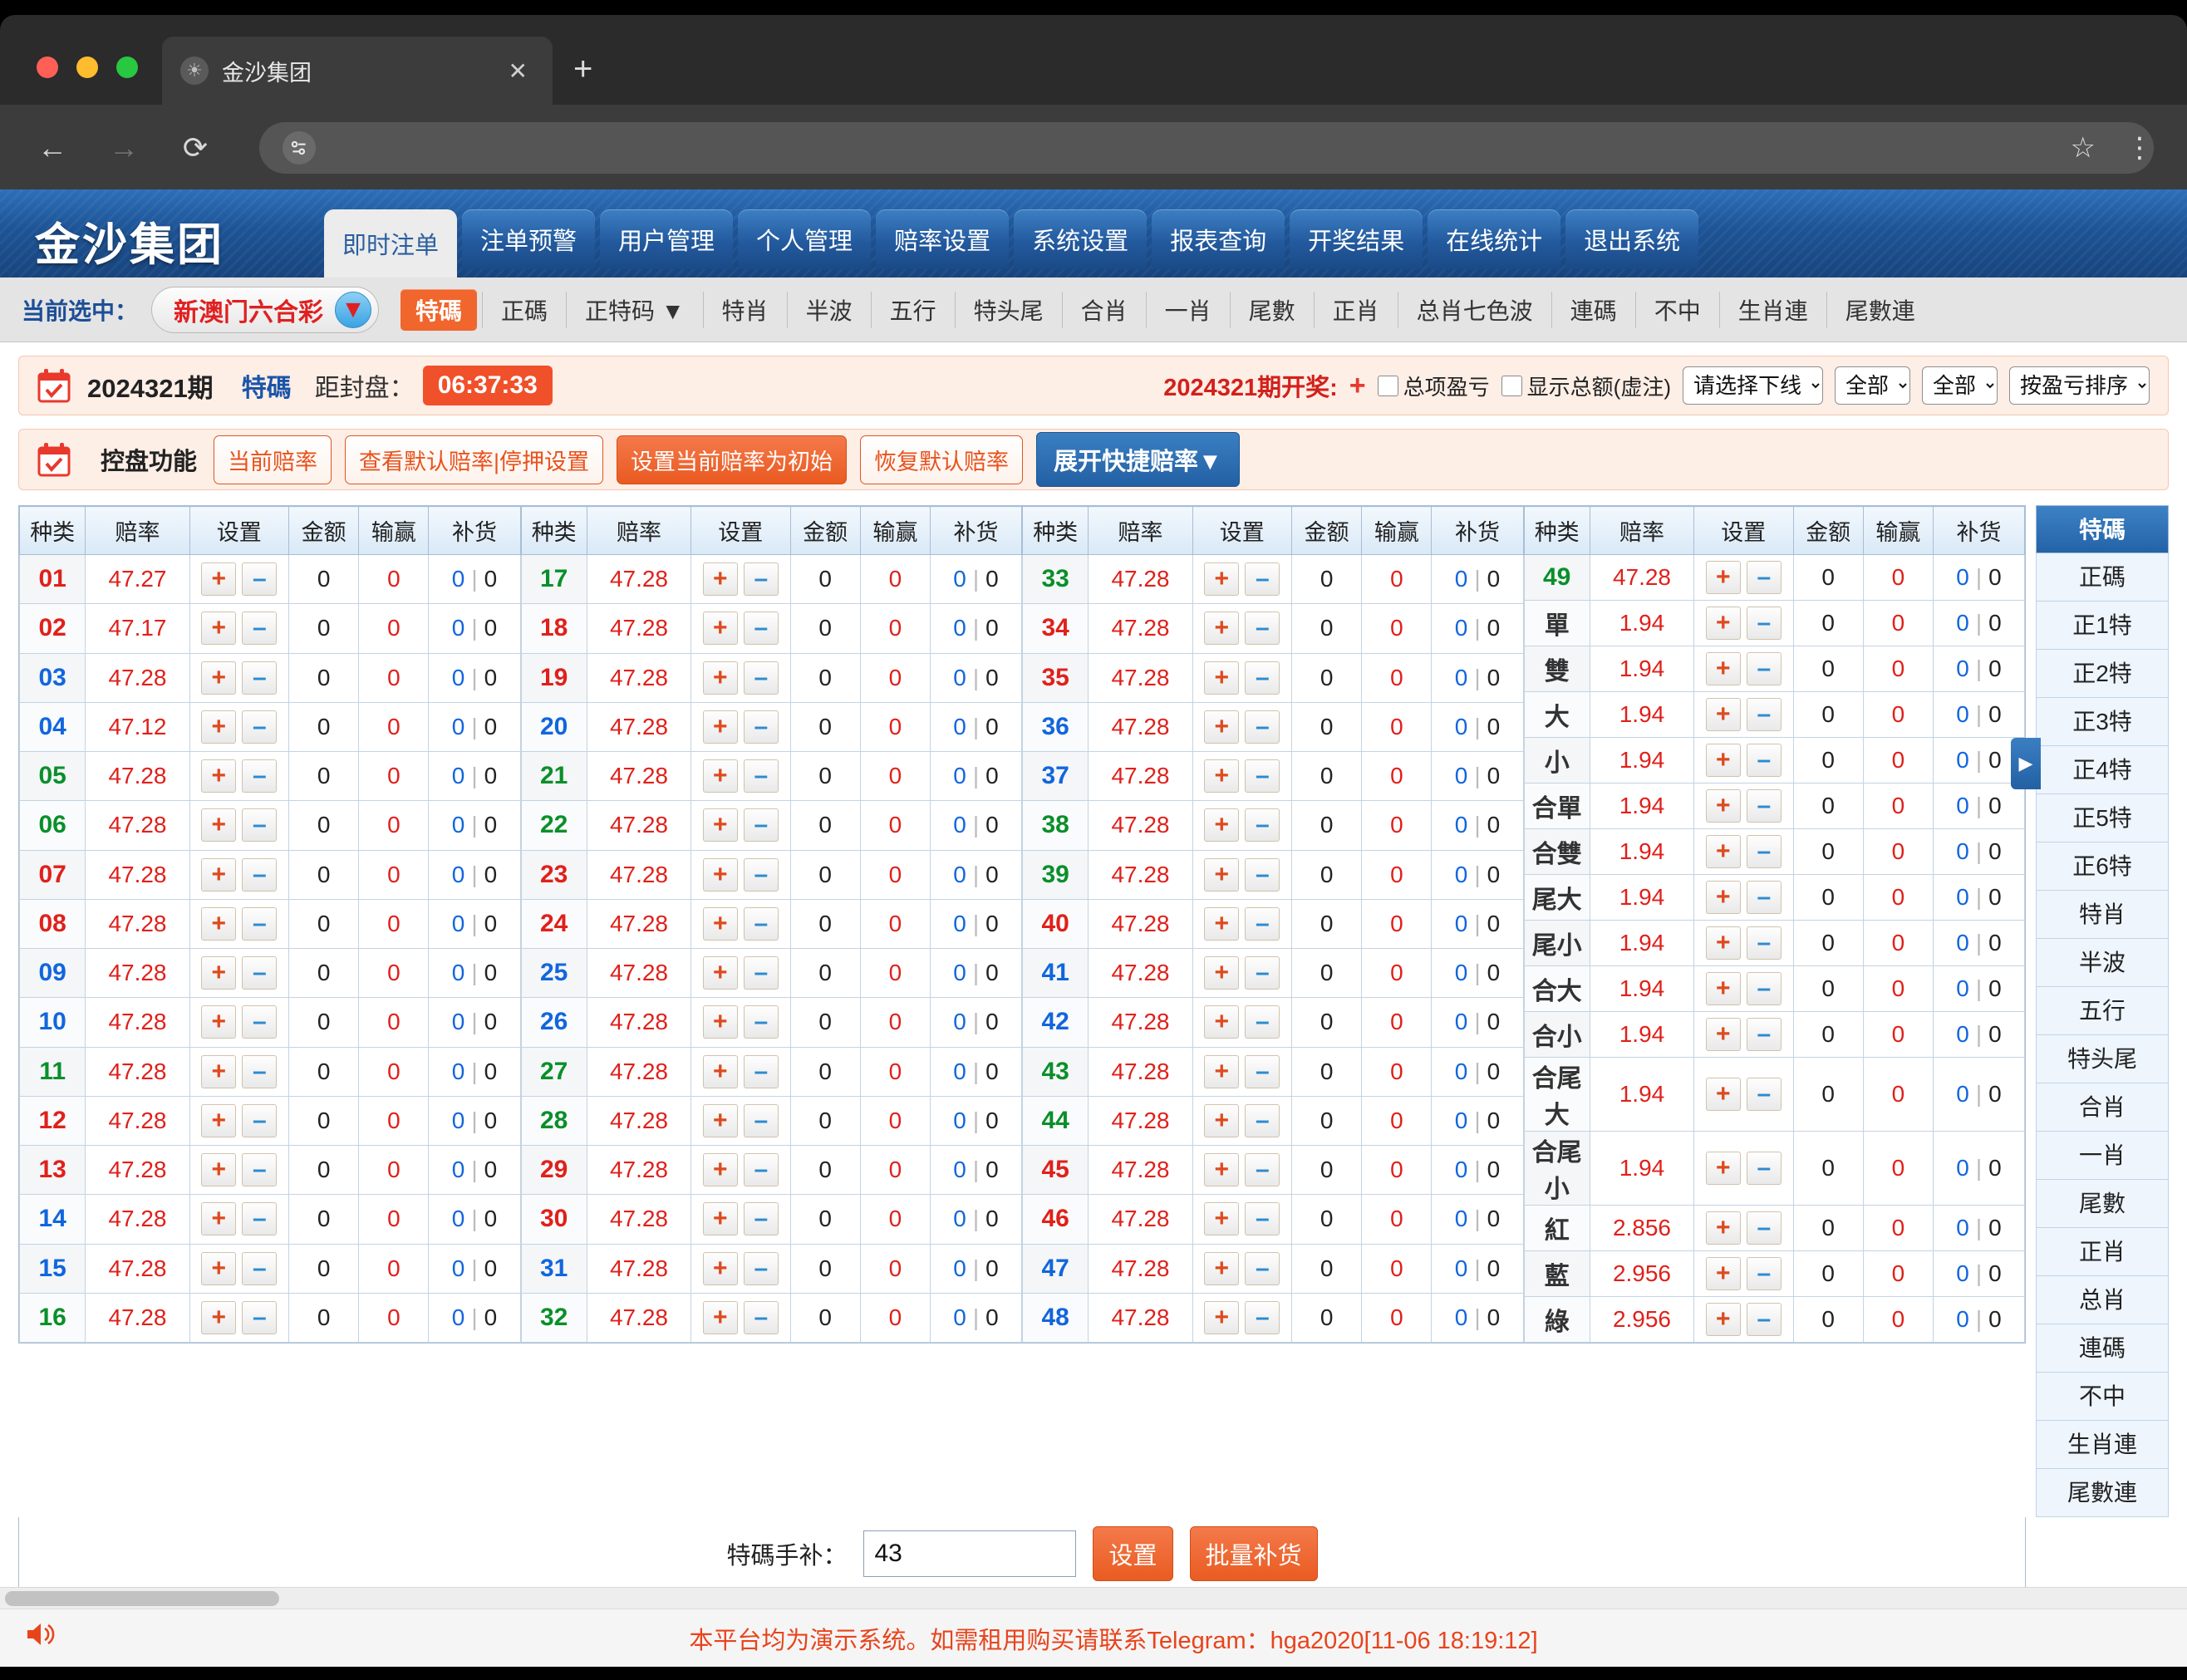  Describe the element at coordinates (1356, 239) in the screenshot. I see `nav-tab-draw-results: 开奖结果` at that location.